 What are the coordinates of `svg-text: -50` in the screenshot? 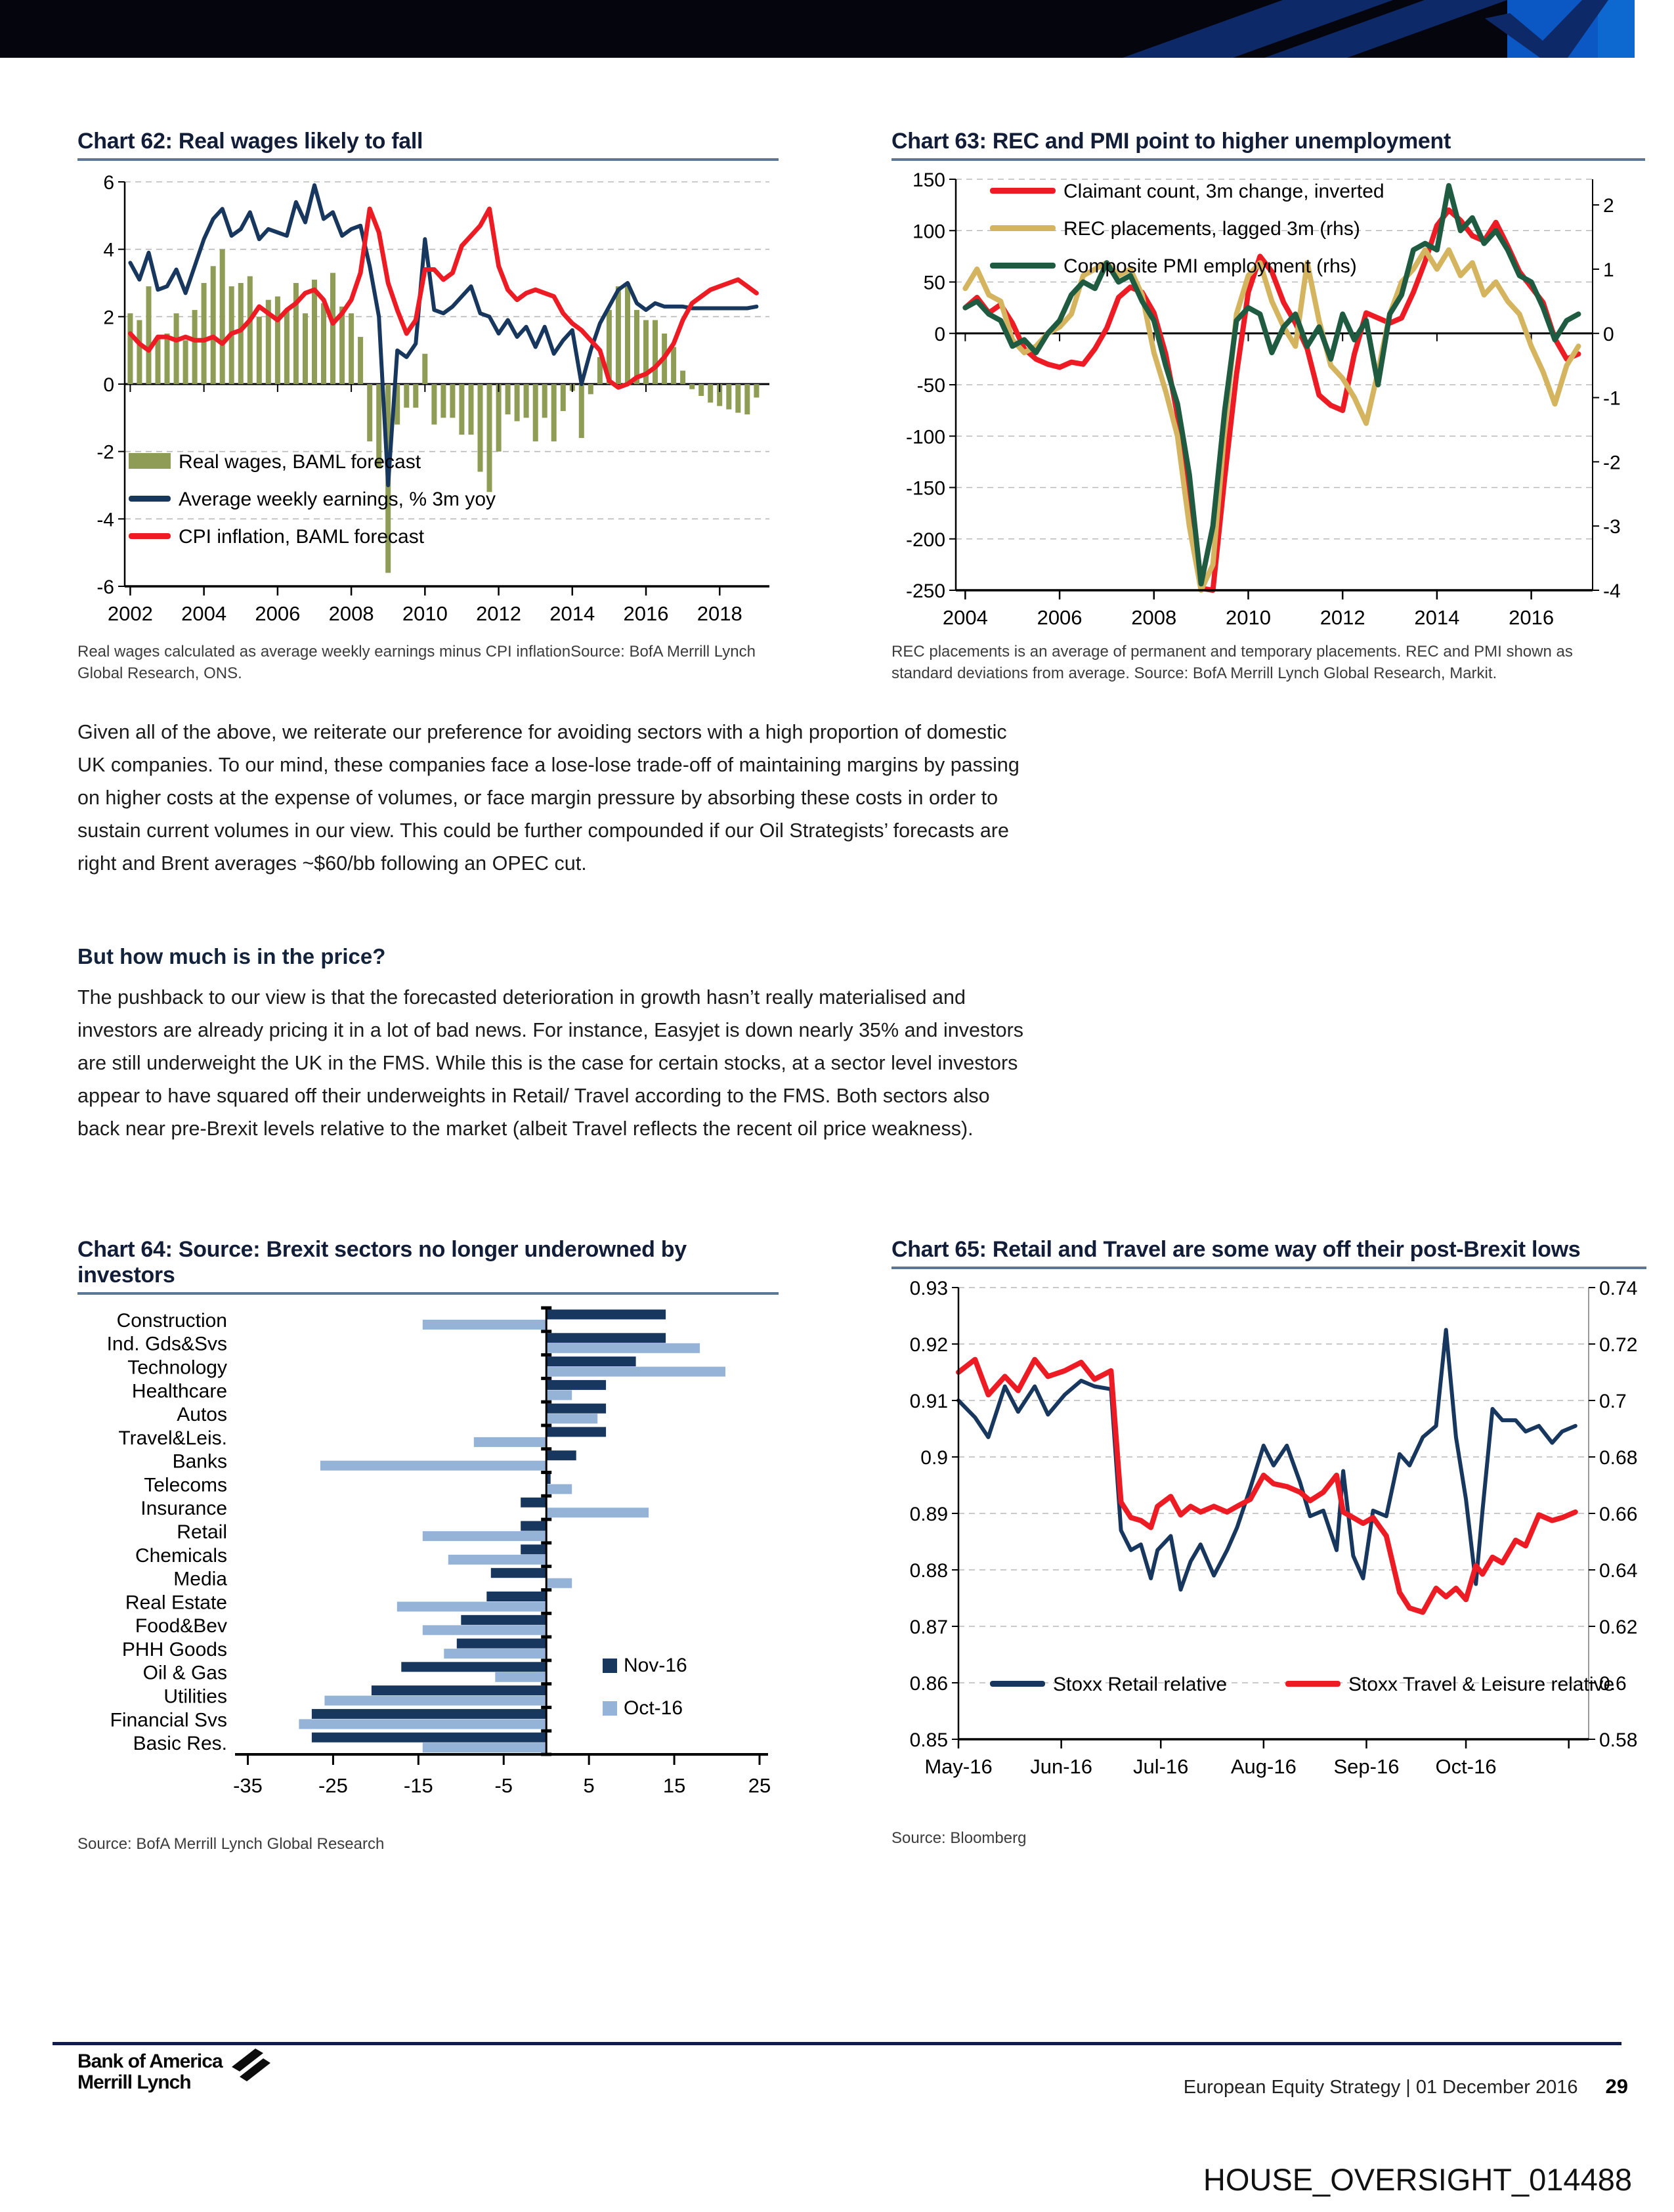 It's located at (931, 386).